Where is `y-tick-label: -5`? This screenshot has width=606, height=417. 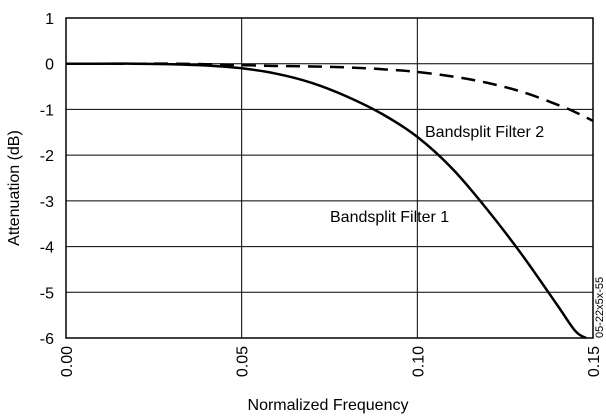
y-tick-label: -5 is located at coordinates (47, 293).